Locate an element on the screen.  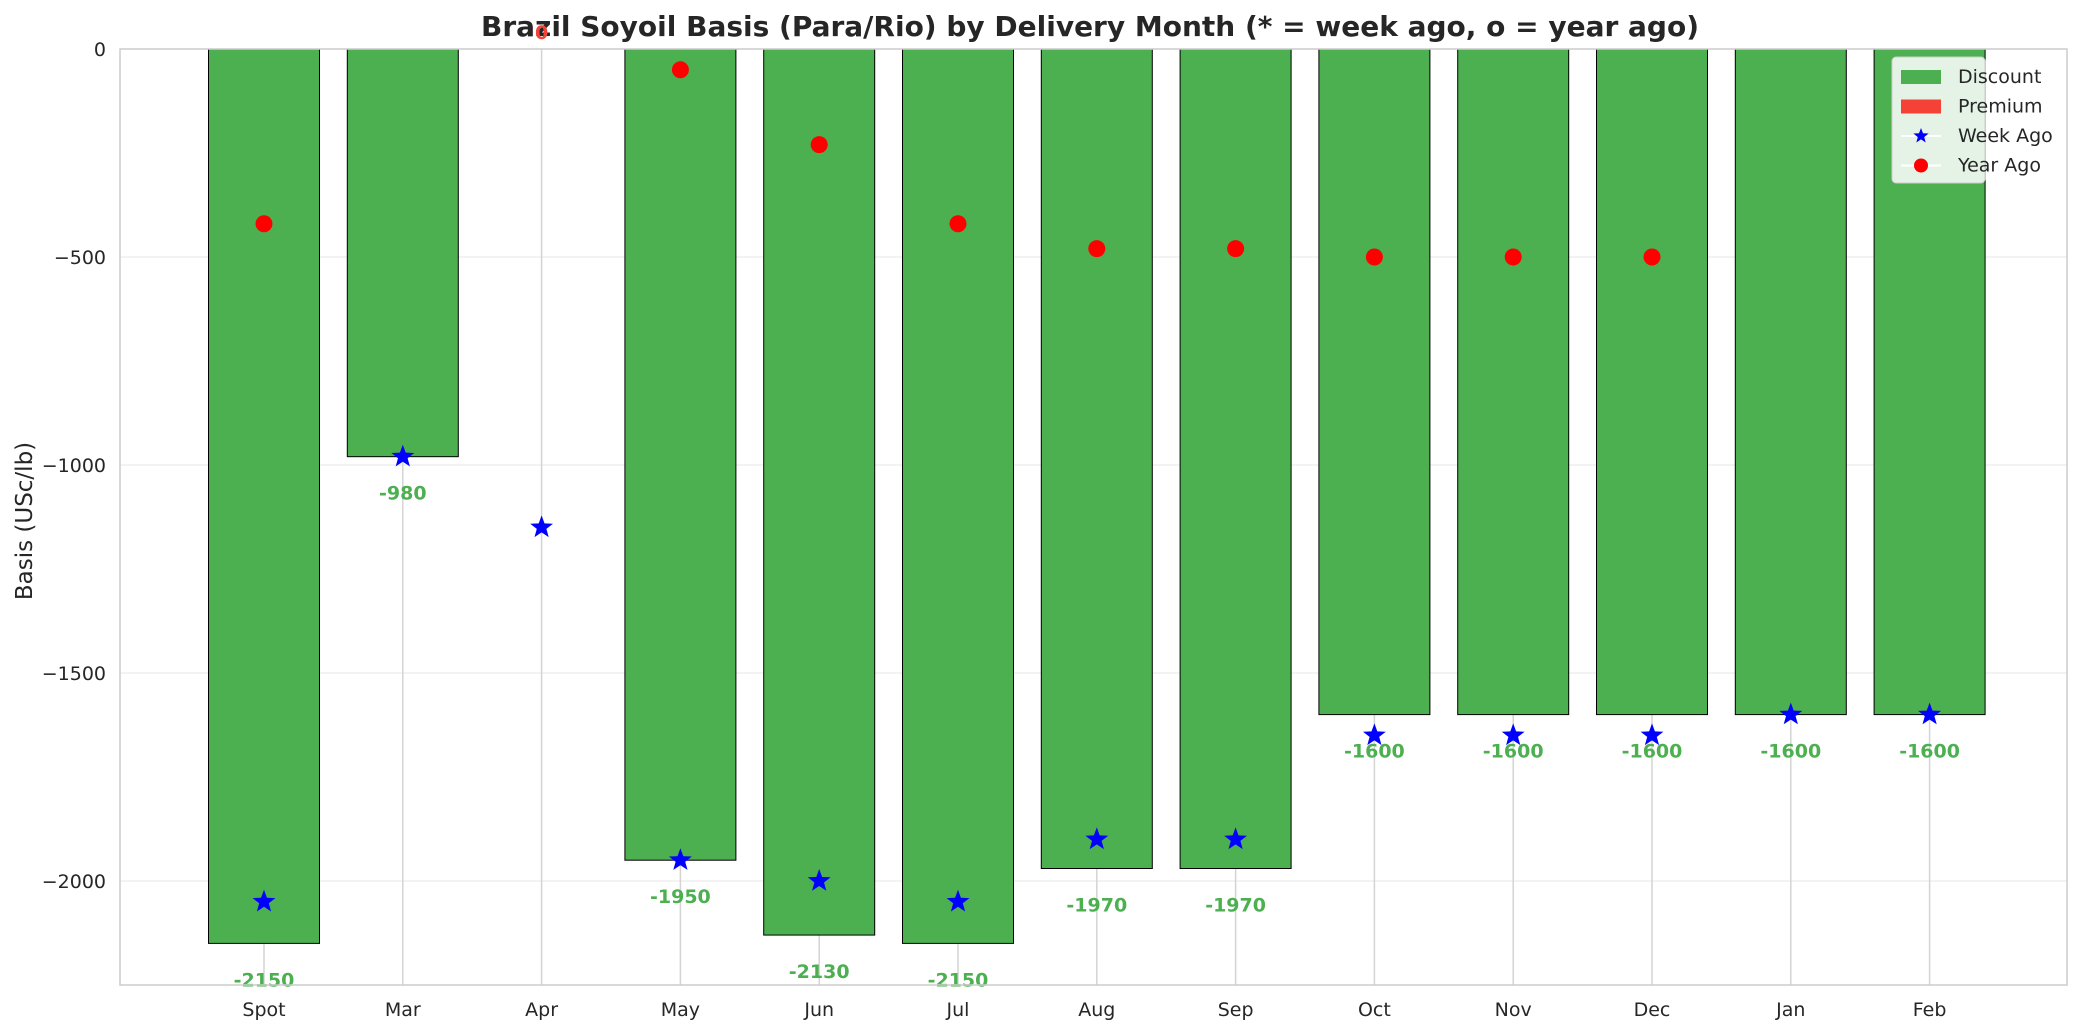
x-tick-label-nov: Nov is located at coordinates (1513, 1010).